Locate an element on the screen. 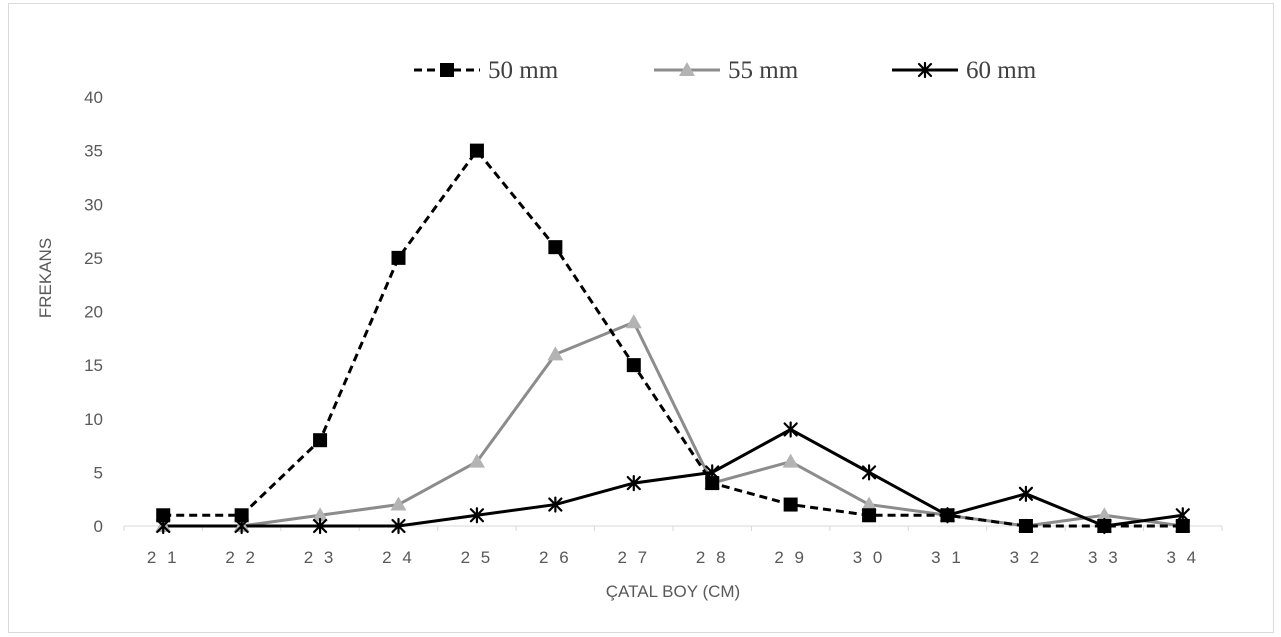 The width and height of the screenshot is (1281, 637). y-tick-label: 20 is located at coordinates (93, 312).